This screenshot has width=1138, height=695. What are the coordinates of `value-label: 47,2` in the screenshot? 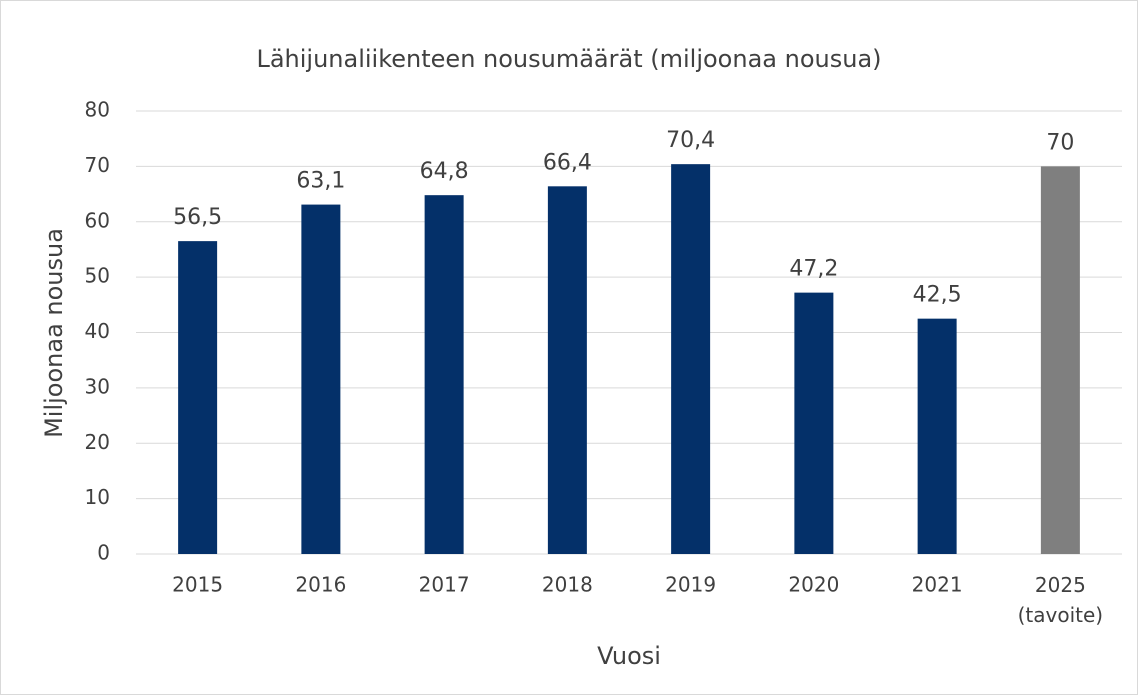 It's located at (813, 269).